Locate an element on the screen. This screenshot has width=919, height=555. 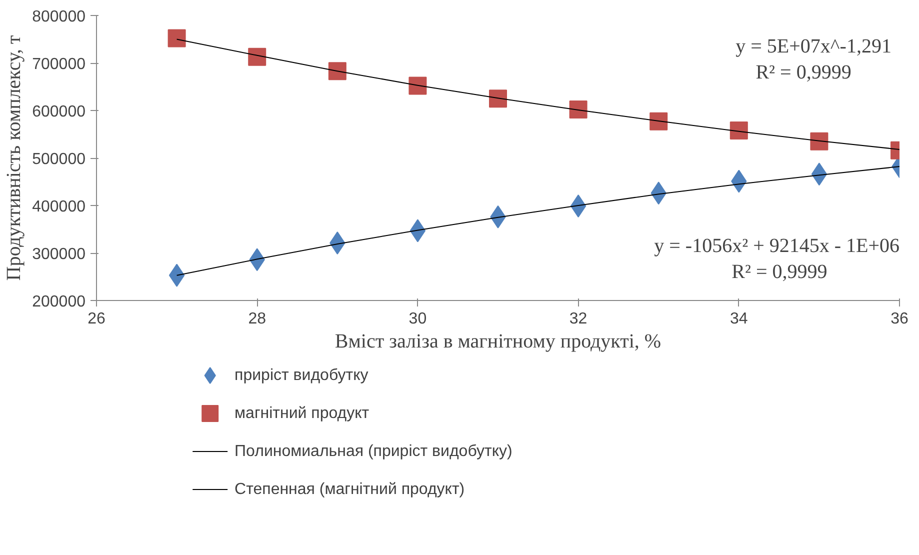
x-tick-label: 36 is located at coordinates (899, 319).